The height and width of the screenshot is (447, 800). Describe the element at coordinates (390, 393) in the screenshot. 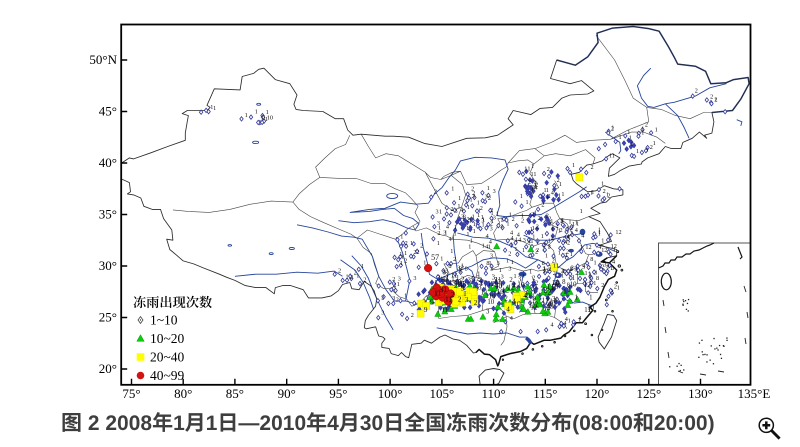

I see `svg-text: 100°` at that location.